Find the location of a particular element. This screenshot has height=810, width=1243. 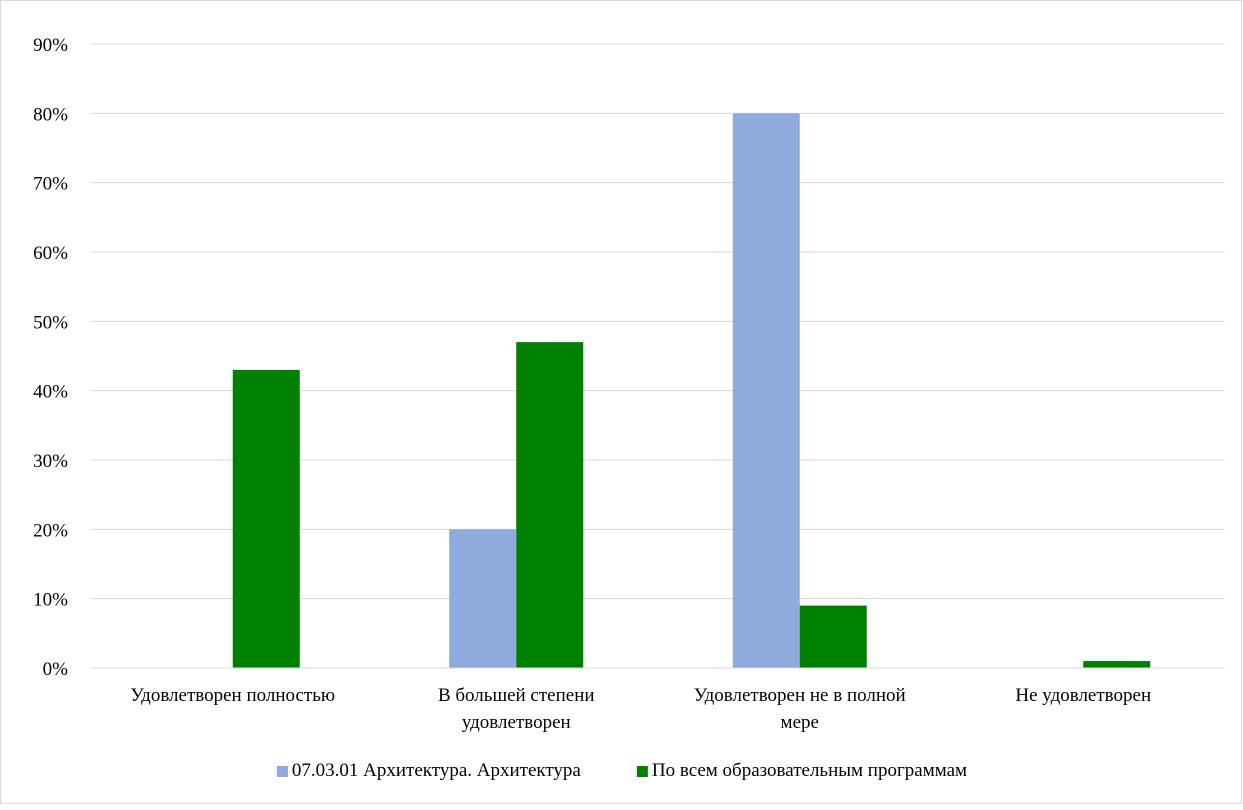

y-tick-label: 20% is located at coordinates (50, 530).